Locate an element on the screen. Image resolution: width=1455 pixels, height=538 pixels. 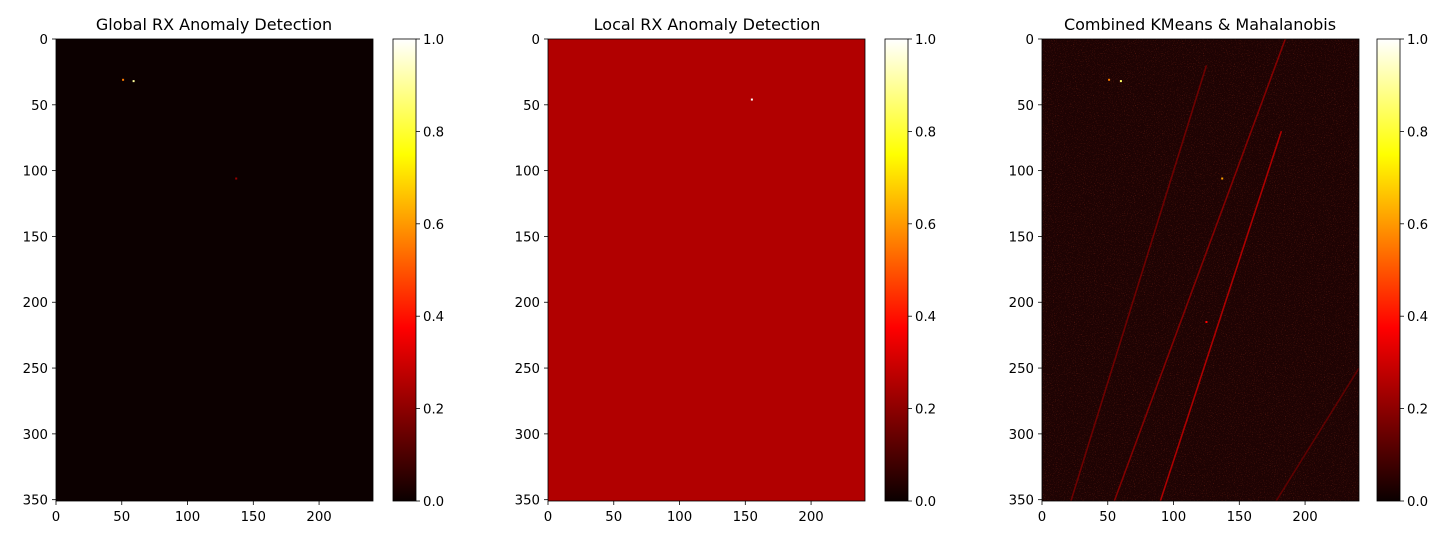
panel-title: Combined KMeans & Mahalanobis is located at coordinates (1200, 24).